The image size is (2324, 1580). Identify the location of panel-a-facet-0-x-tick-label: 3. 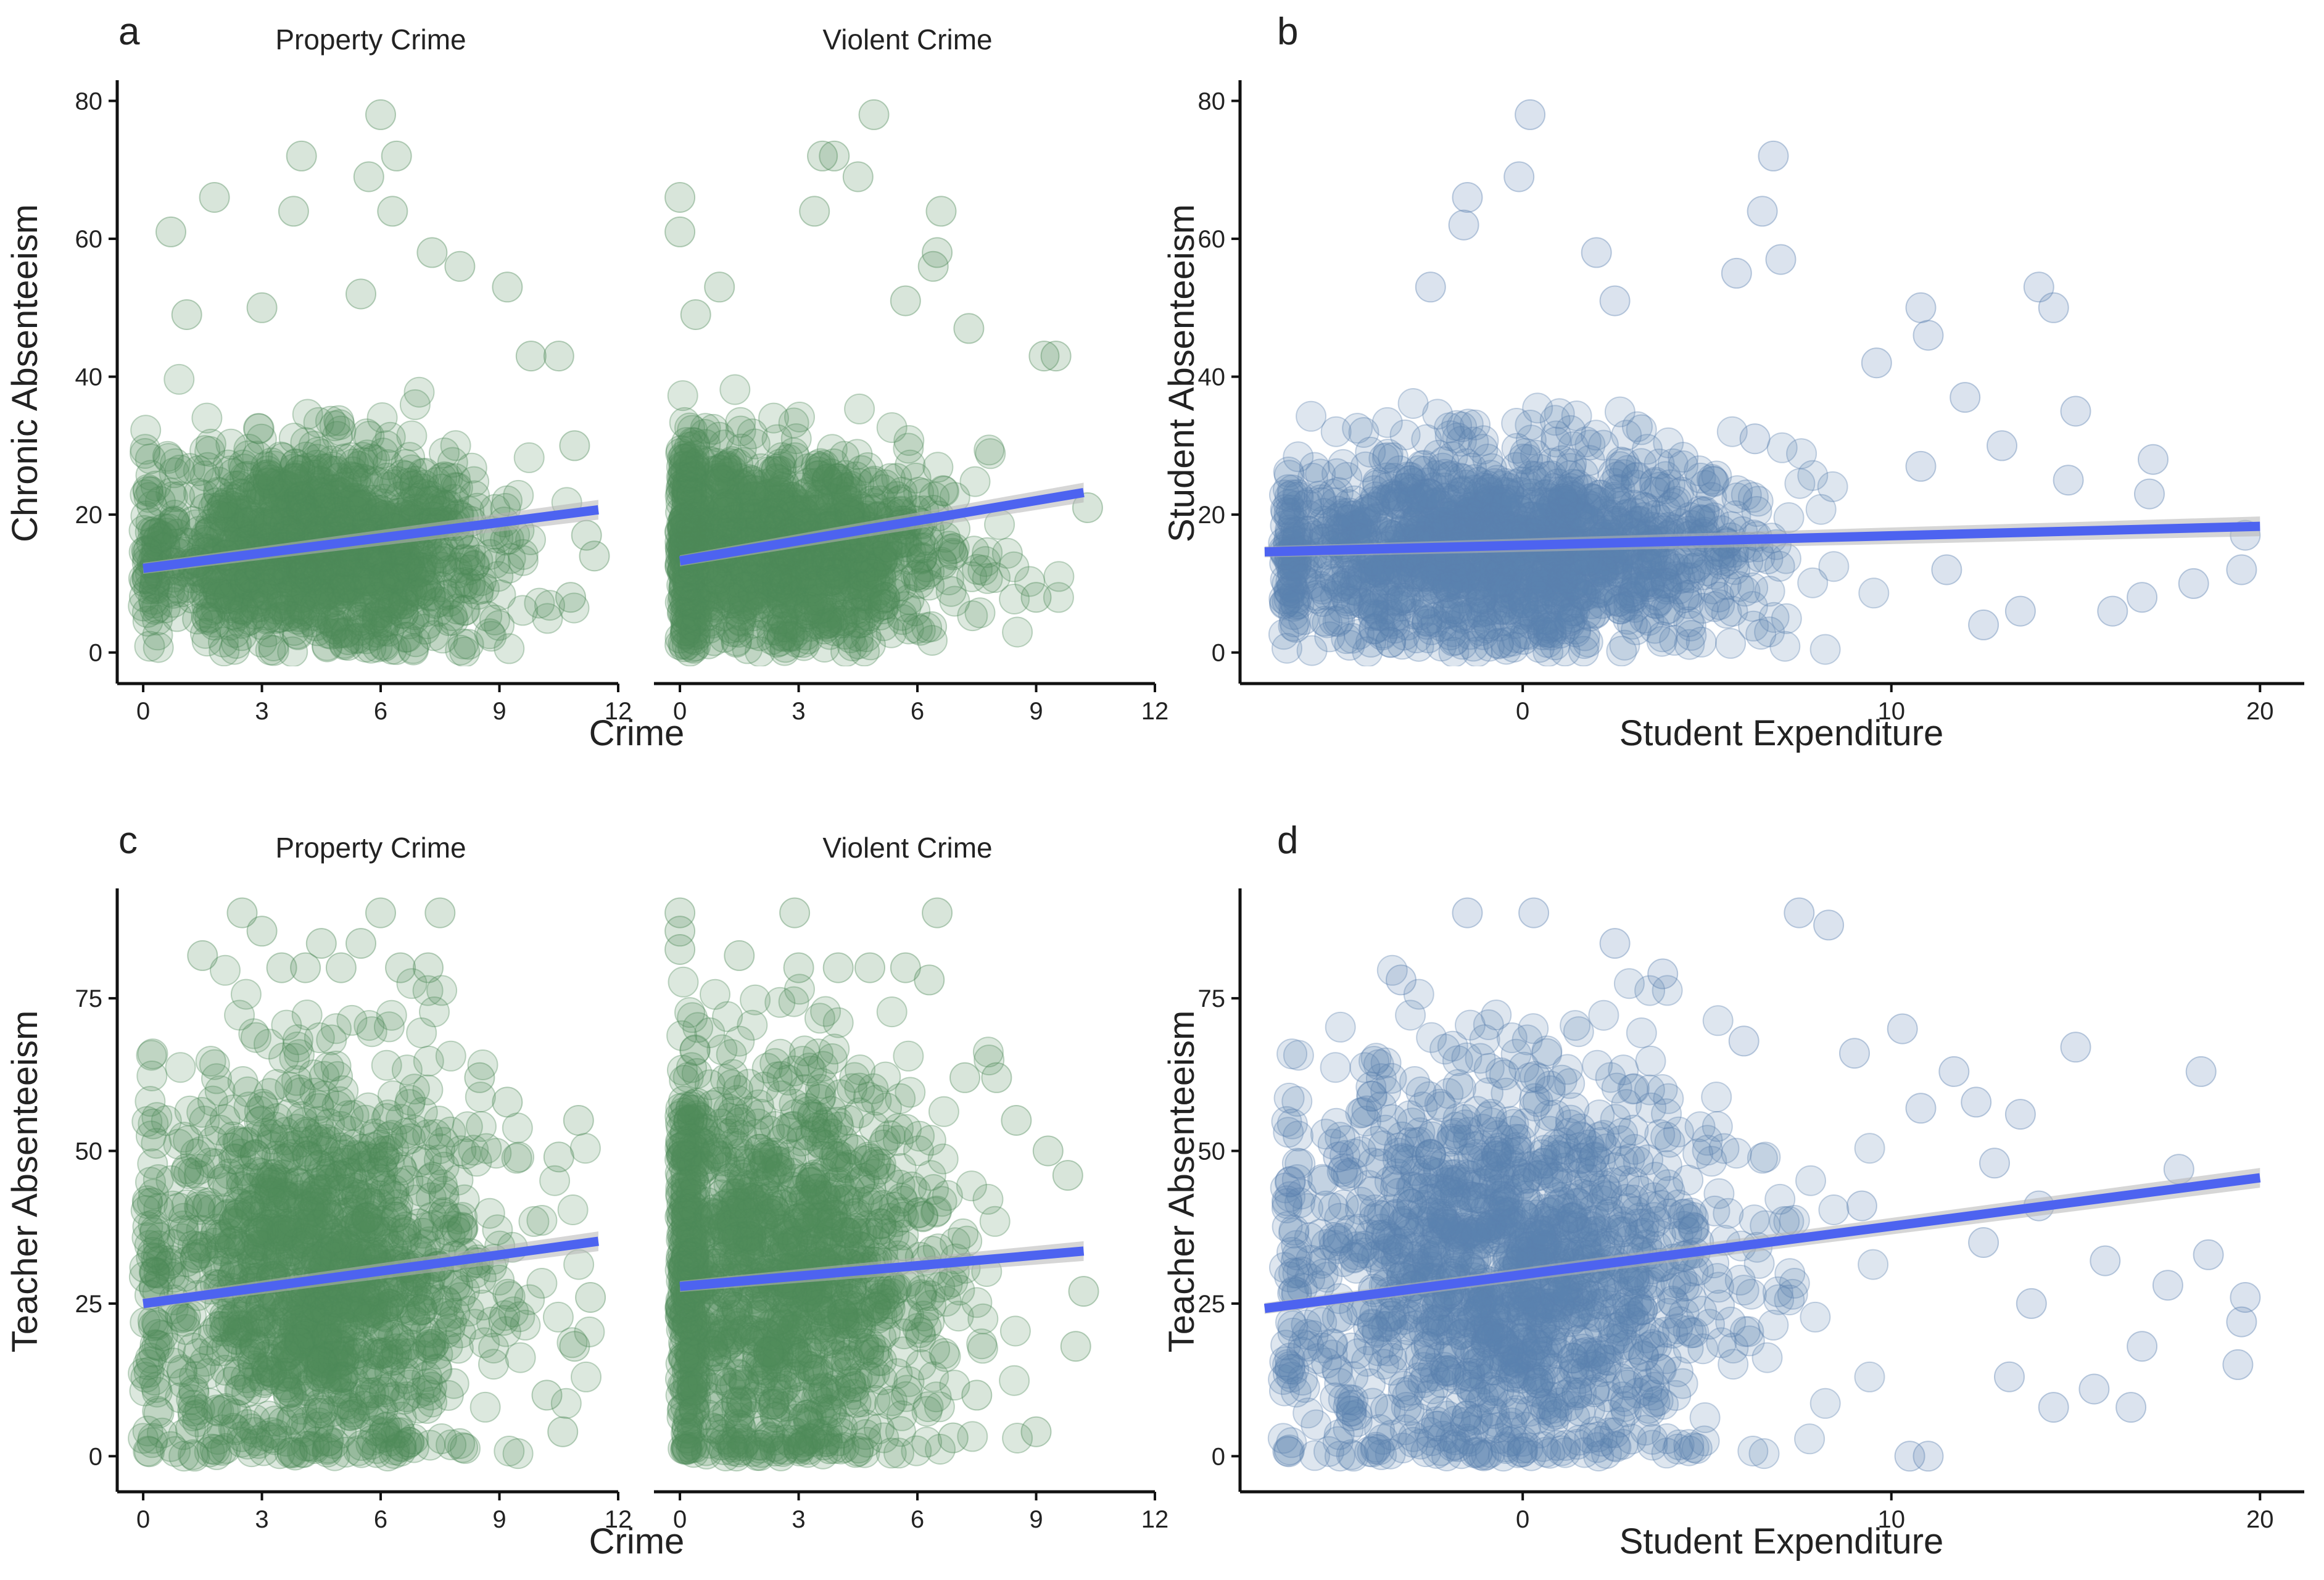
(262, 711).